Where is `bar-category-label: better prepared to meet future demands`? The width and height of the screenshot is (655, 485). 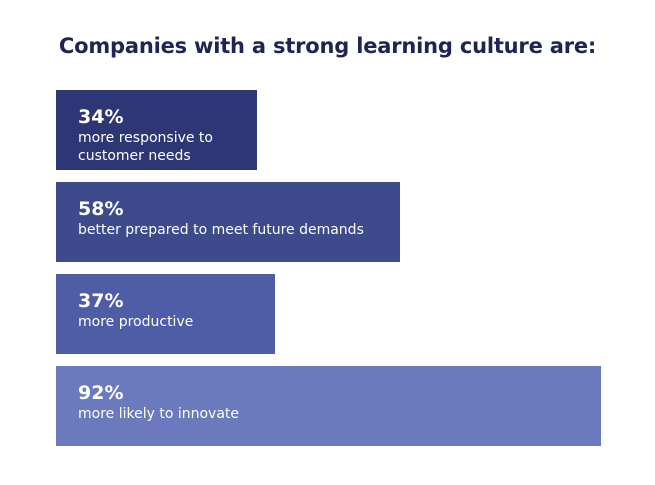 bar-category-label: better prepared to meet future demands is located at coordinates (221, 230).